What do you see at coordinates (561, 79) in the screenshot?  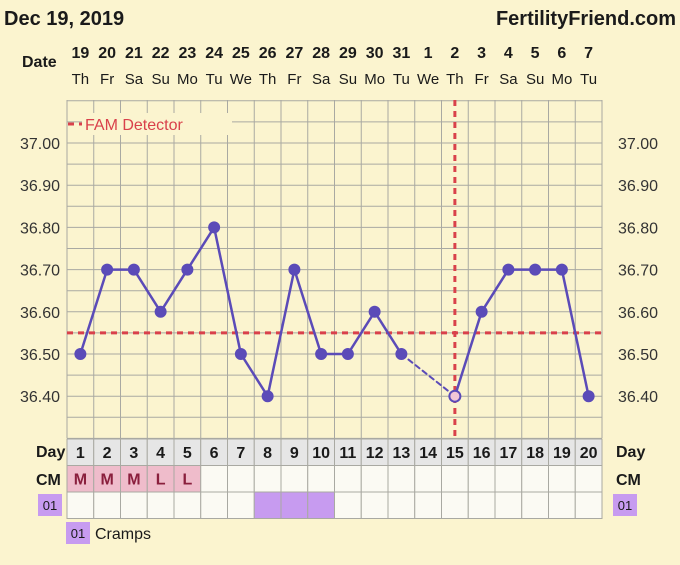 I see `weekday-label: Mo` at bounding box center [561, 79].